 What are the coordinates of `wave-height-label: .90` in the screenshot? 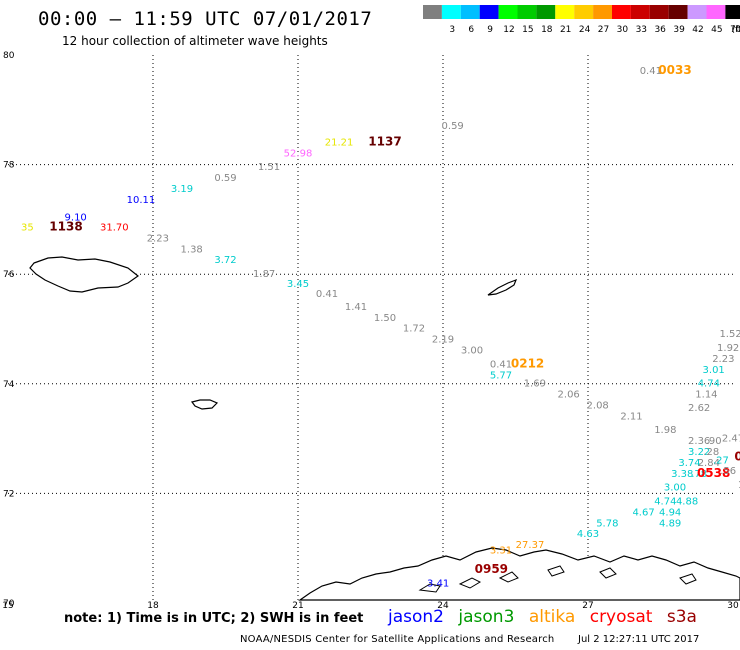 It's located at (714, 441).